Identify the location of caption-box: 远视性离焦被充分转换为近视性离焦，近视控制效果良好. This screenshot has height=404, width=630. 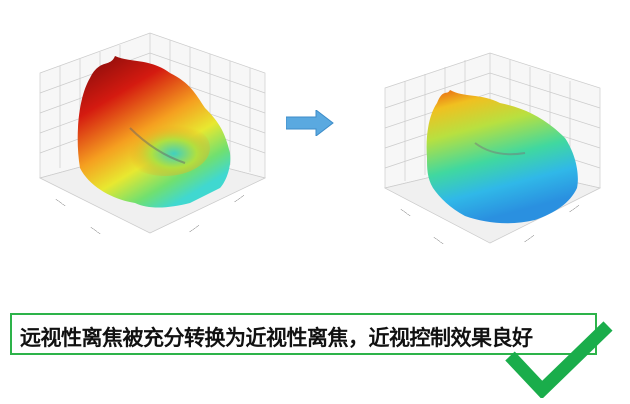
(303, 334).